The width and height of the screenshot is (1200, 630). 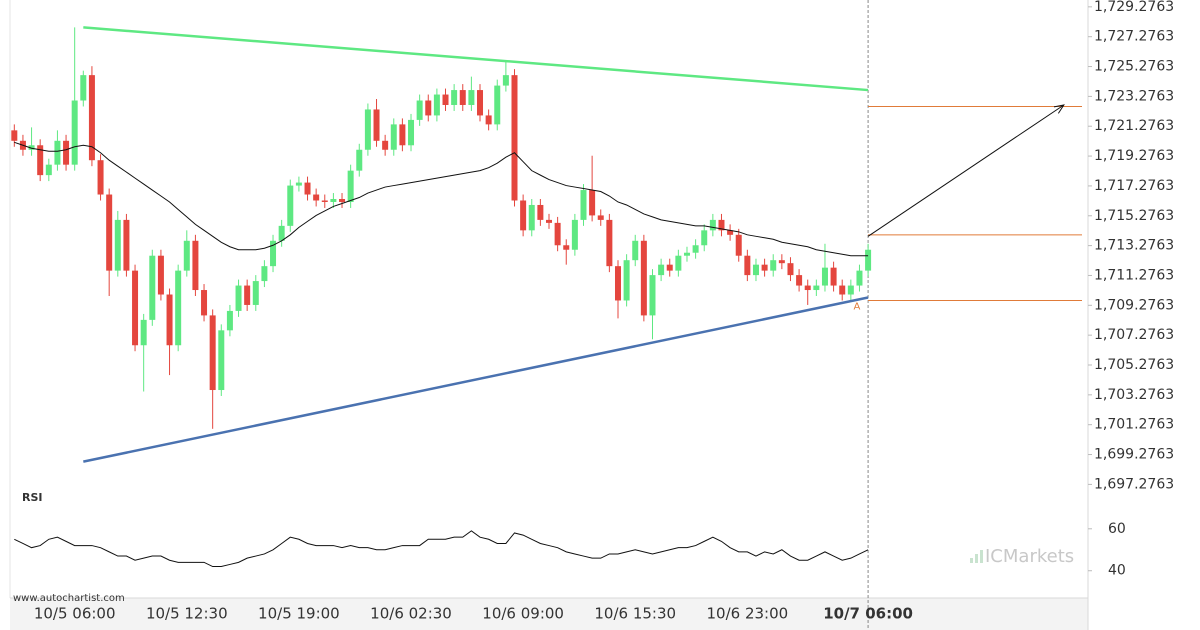 I want to click on y-tick-label: 1,719.2763, so click(x=1134, y=156).